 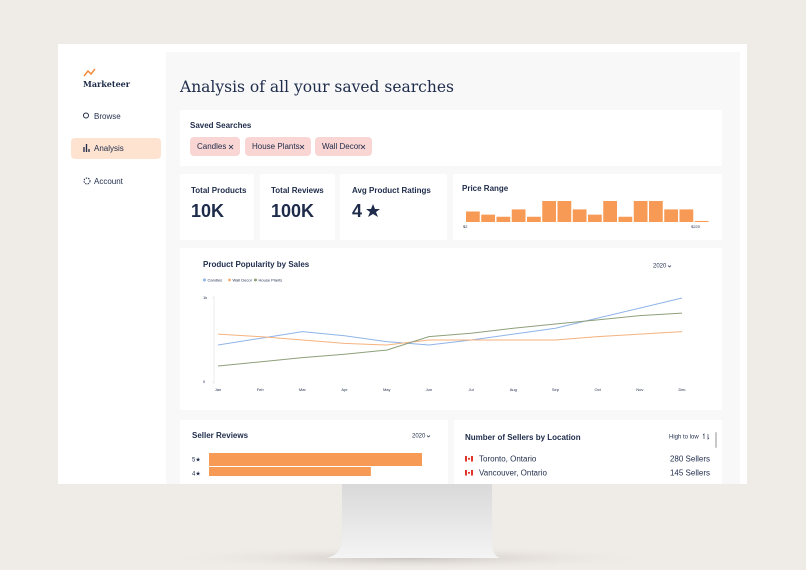 What do you see at coordinates (716, 440) in the screenshot?
I see `scrollbar` at bounding box center [716, 440].